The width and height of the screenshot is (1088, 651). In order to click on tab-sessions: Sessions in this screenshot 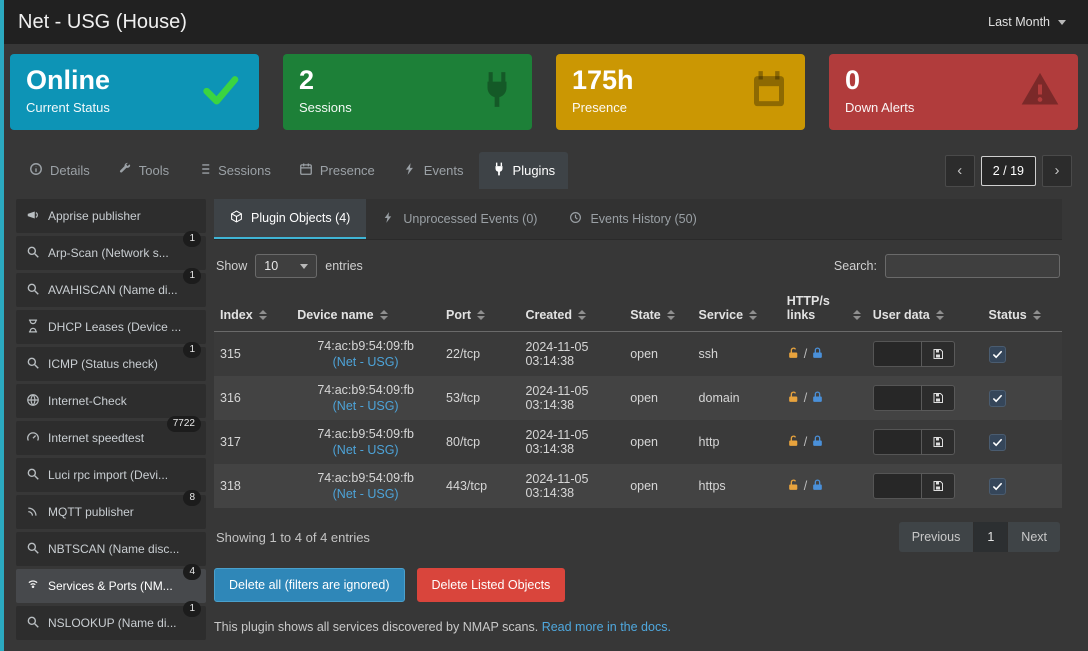, I will do `click(234, 170)`.